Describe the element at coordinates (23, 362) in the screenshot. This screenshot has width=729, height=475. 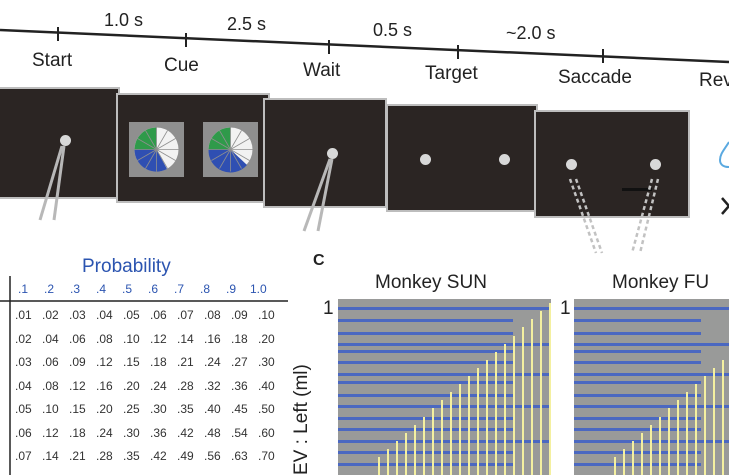
I see `table-cell: .03` at that location.